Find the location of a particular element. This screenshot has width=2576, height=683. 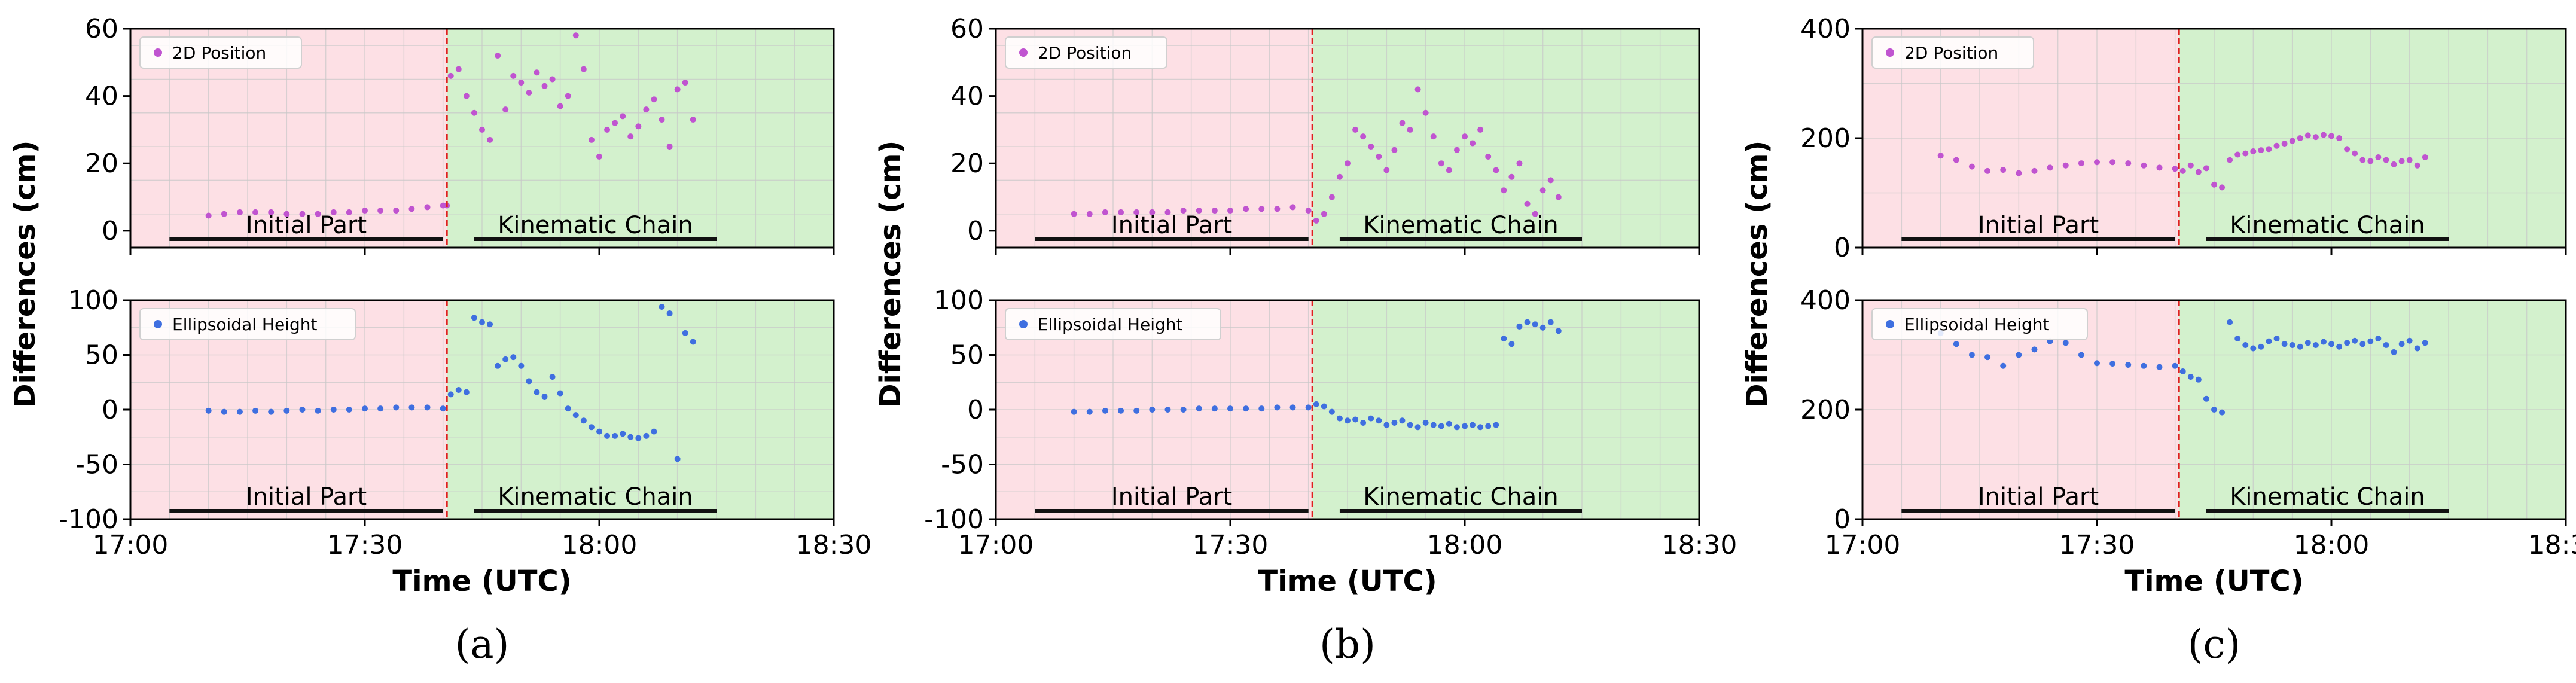

y-tick-label: 60 is located at coordinates (101, 29).